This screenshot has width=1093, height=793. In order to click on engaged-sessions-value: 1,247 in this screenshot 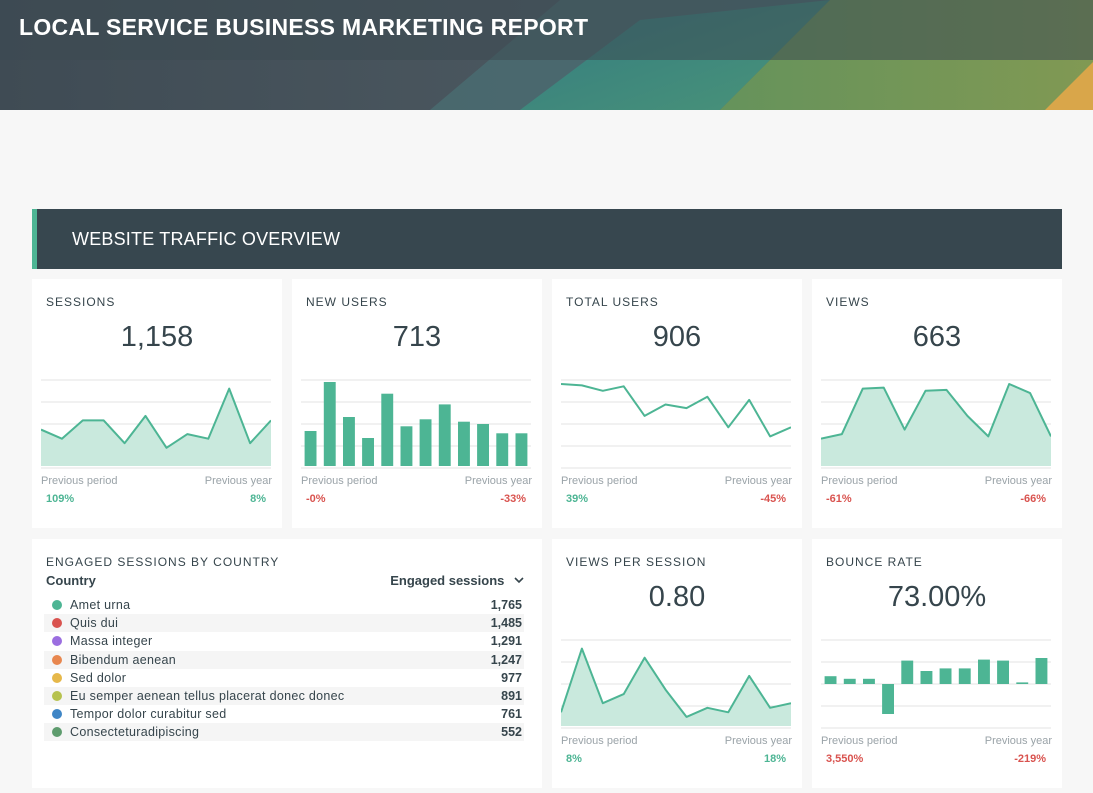, I will do `click(506, 659)`.